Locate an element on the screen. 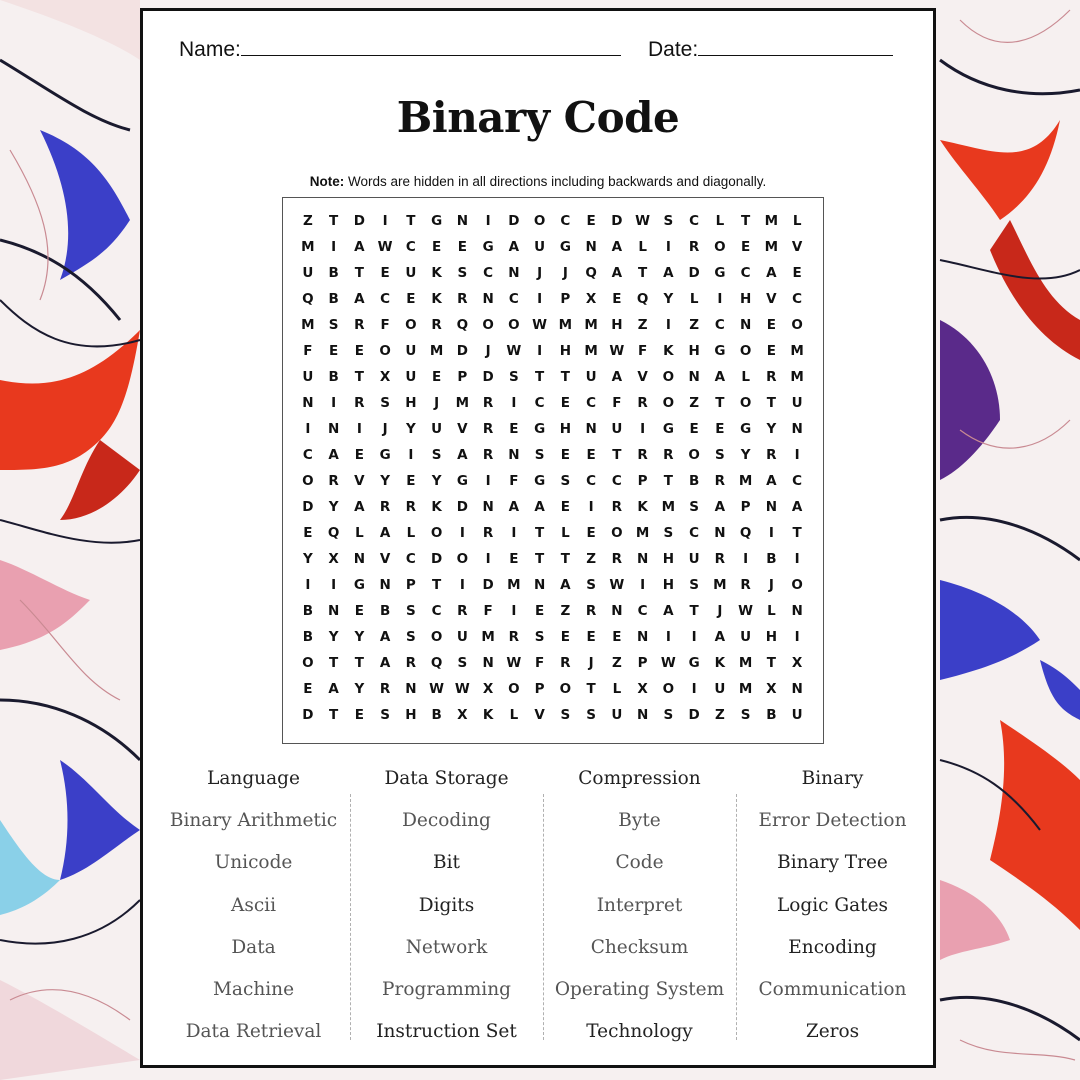  name-field: Name: is located at coordinates (400, 49).